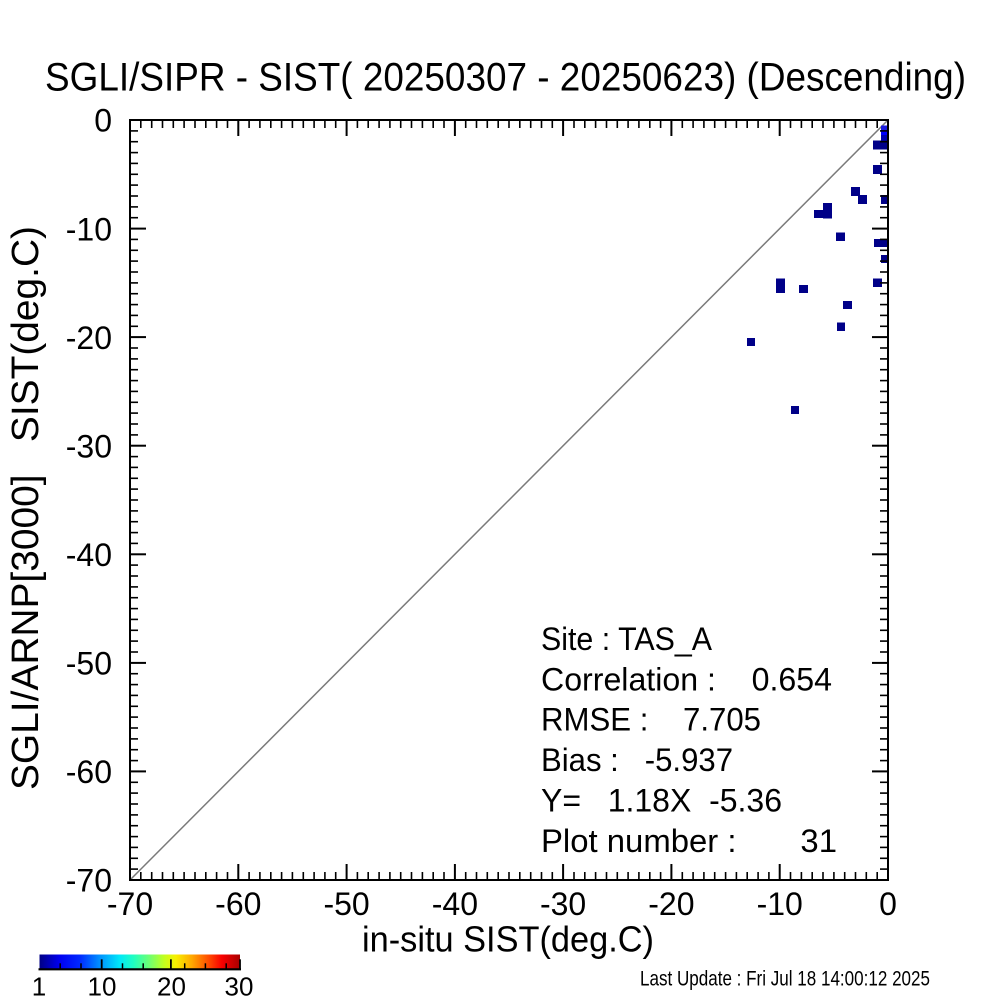 This screenshot has height=1000, width=1000. What do you see at coordinates (171, 986) in the screenshot?
I see `svg-text: 20` at bounding box center [171, 986].